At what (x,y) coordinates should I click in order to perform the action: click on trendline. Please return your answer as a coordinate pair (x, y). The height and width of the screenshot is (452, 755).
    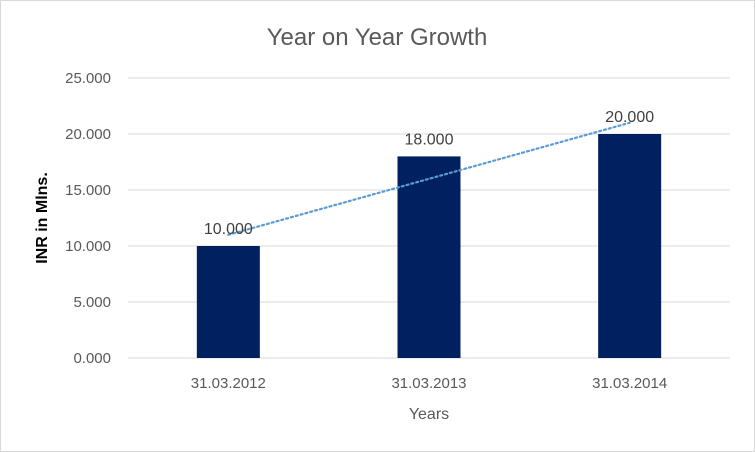
    Looking at the image, I should click on (429, 178).